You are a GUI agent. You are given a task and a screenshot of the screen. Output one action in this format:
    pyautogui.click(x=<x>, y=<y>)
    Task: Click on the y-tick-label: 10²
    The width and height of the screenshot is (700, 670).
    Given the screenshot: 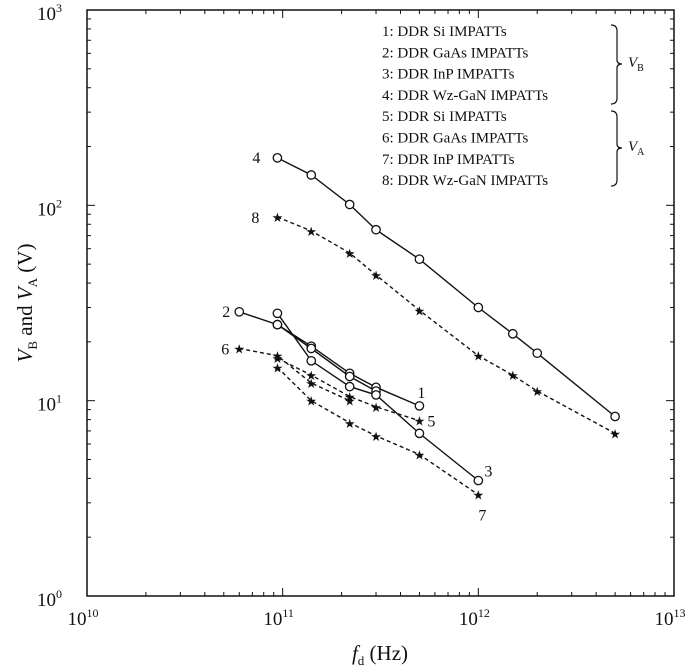 What is the action you would take?
    pyautogui.click(x=49, y=208)
    